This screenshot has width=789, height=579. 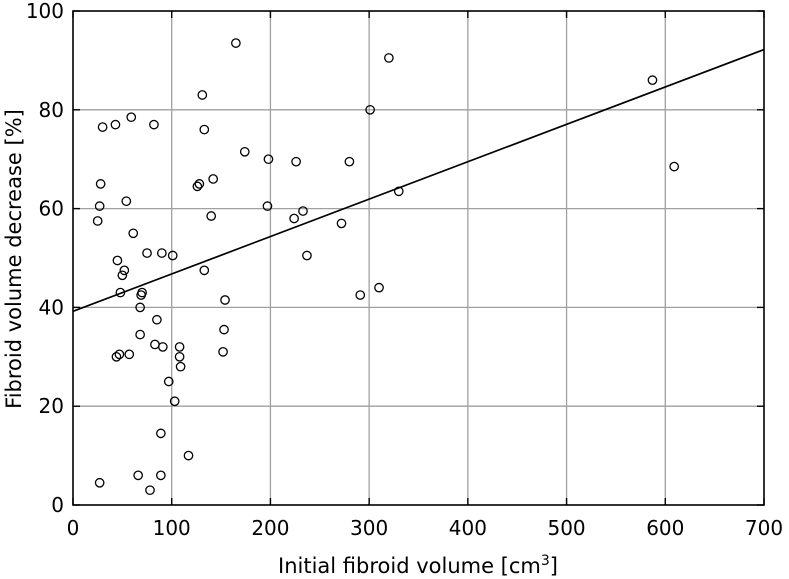 What do you see at coordinates (468, 528) in the screenshot?
I see `x-tick-label: 400` at bounding box center [468, 528].